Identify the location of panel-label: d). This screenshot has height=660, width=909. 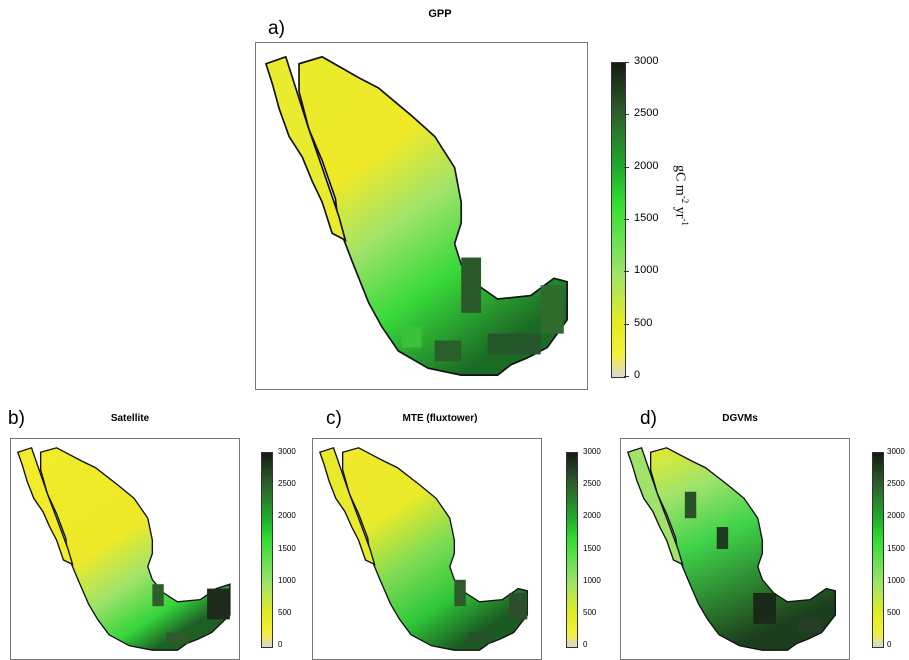
(648, 418).